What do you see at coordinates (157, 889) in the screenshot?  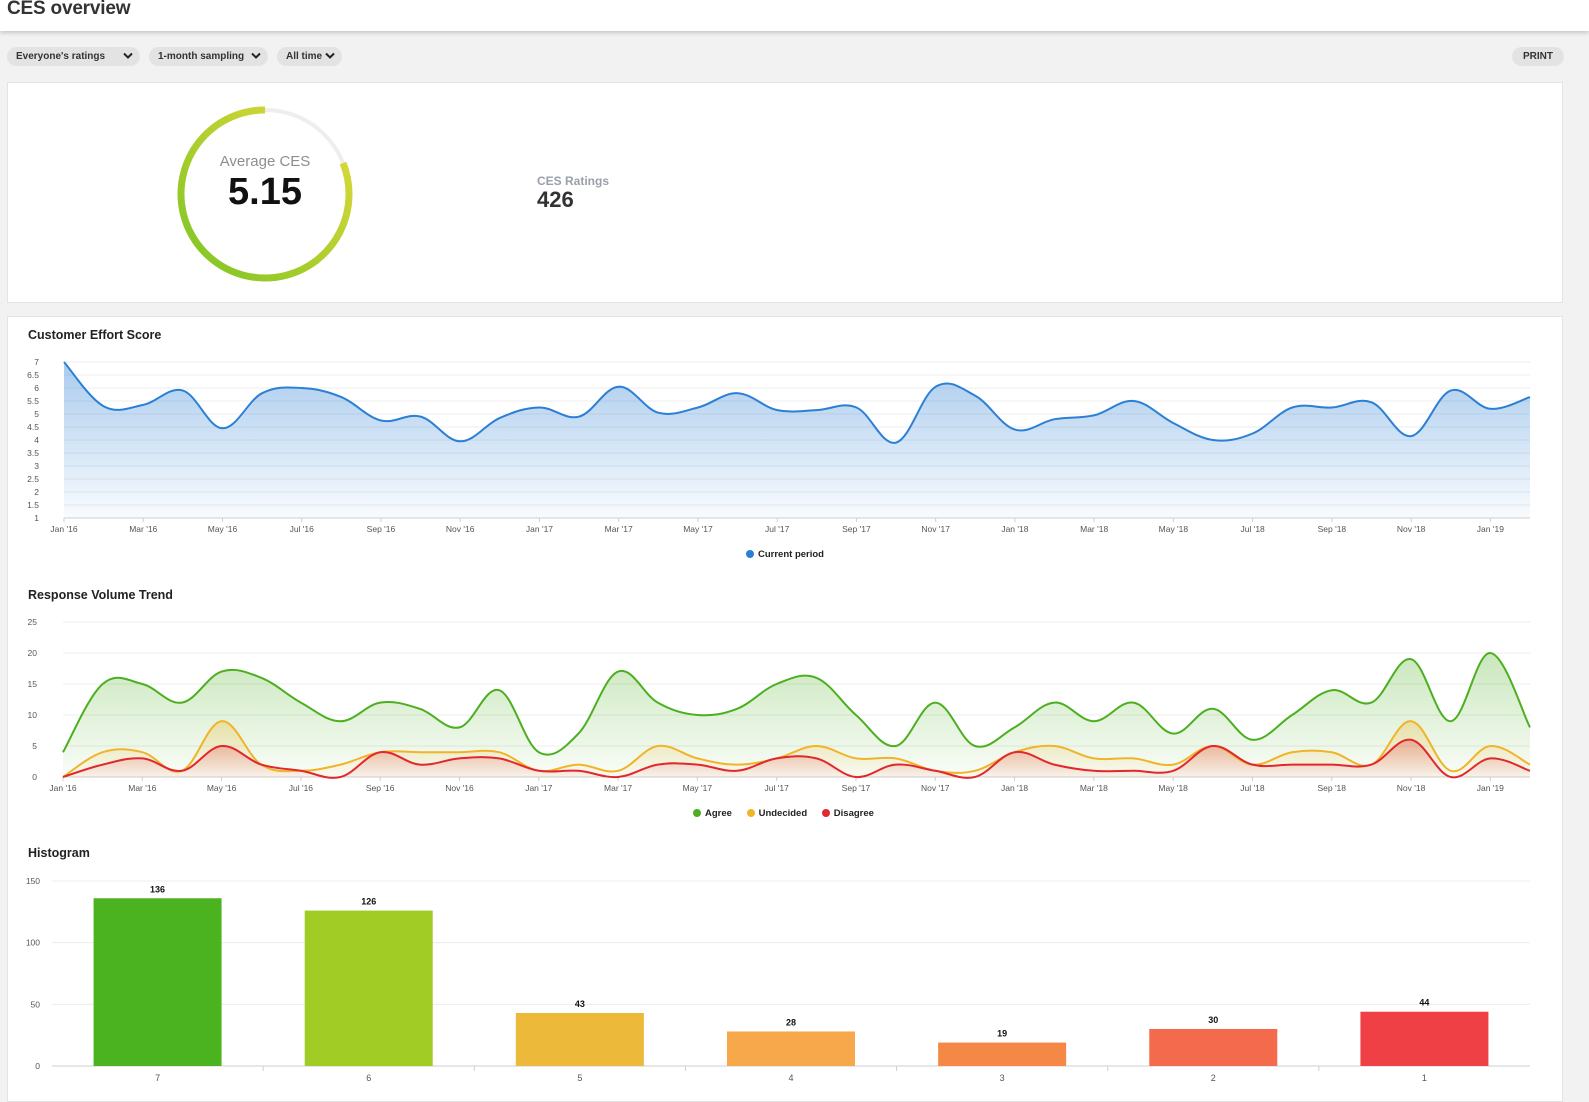 I see `bar-value-label: 136` at bounding box center [157, 889].